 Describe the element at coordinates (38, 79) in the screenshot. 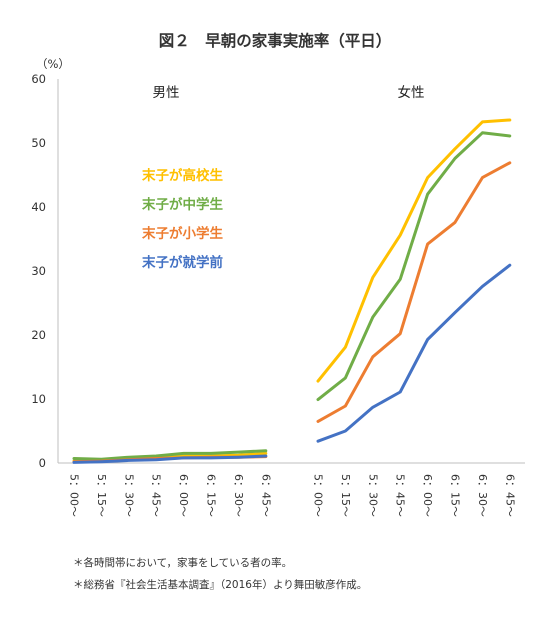

I see `y-tick-label: 60` at that location.